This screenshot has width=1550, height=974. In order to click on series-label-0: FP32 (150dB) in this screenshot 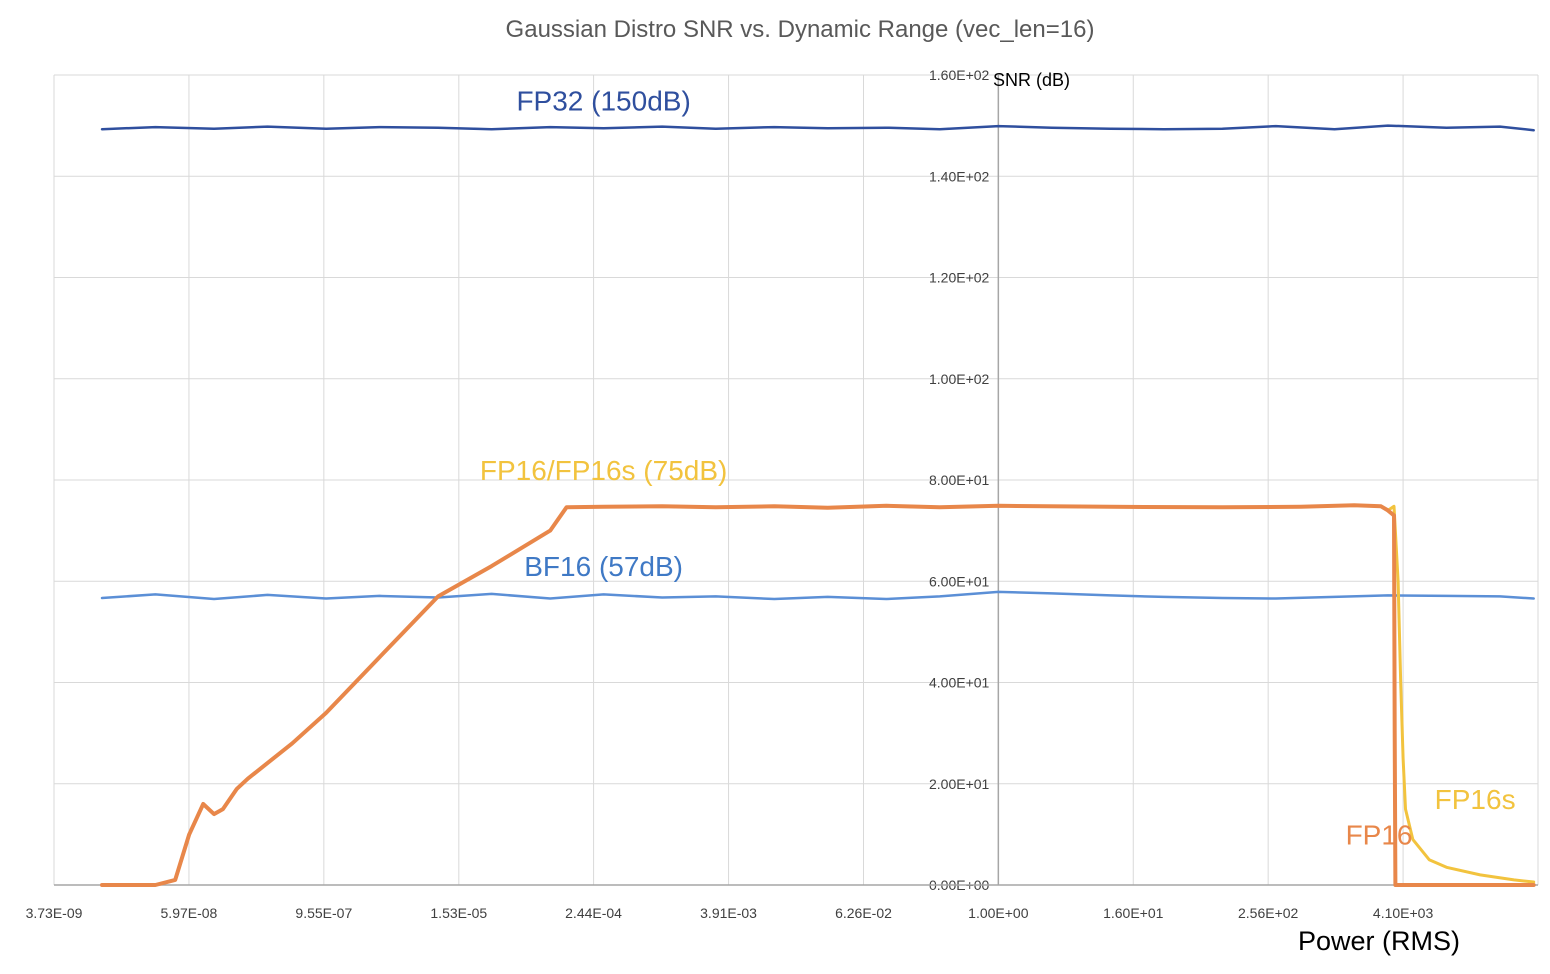, I will do `click(603, 100)`.